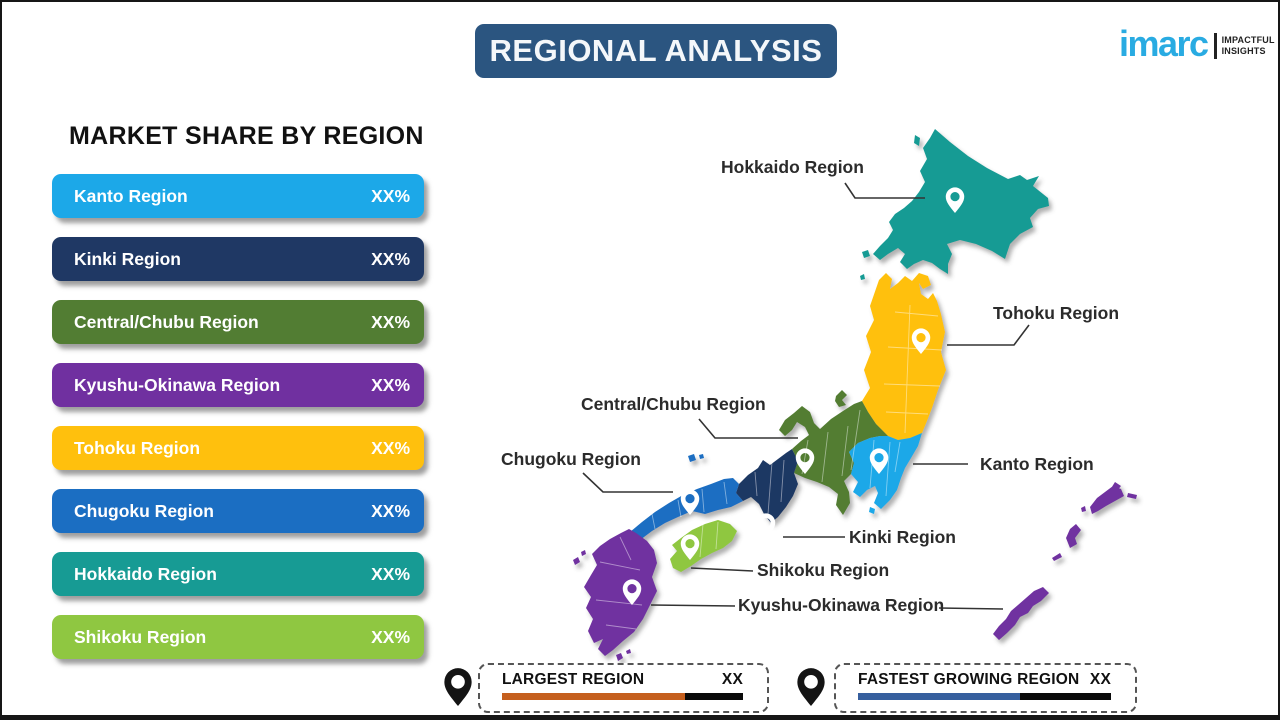 This screenshot has height=720, width=1280. I want to click on fastest-growing-bar, so click(984, 696).